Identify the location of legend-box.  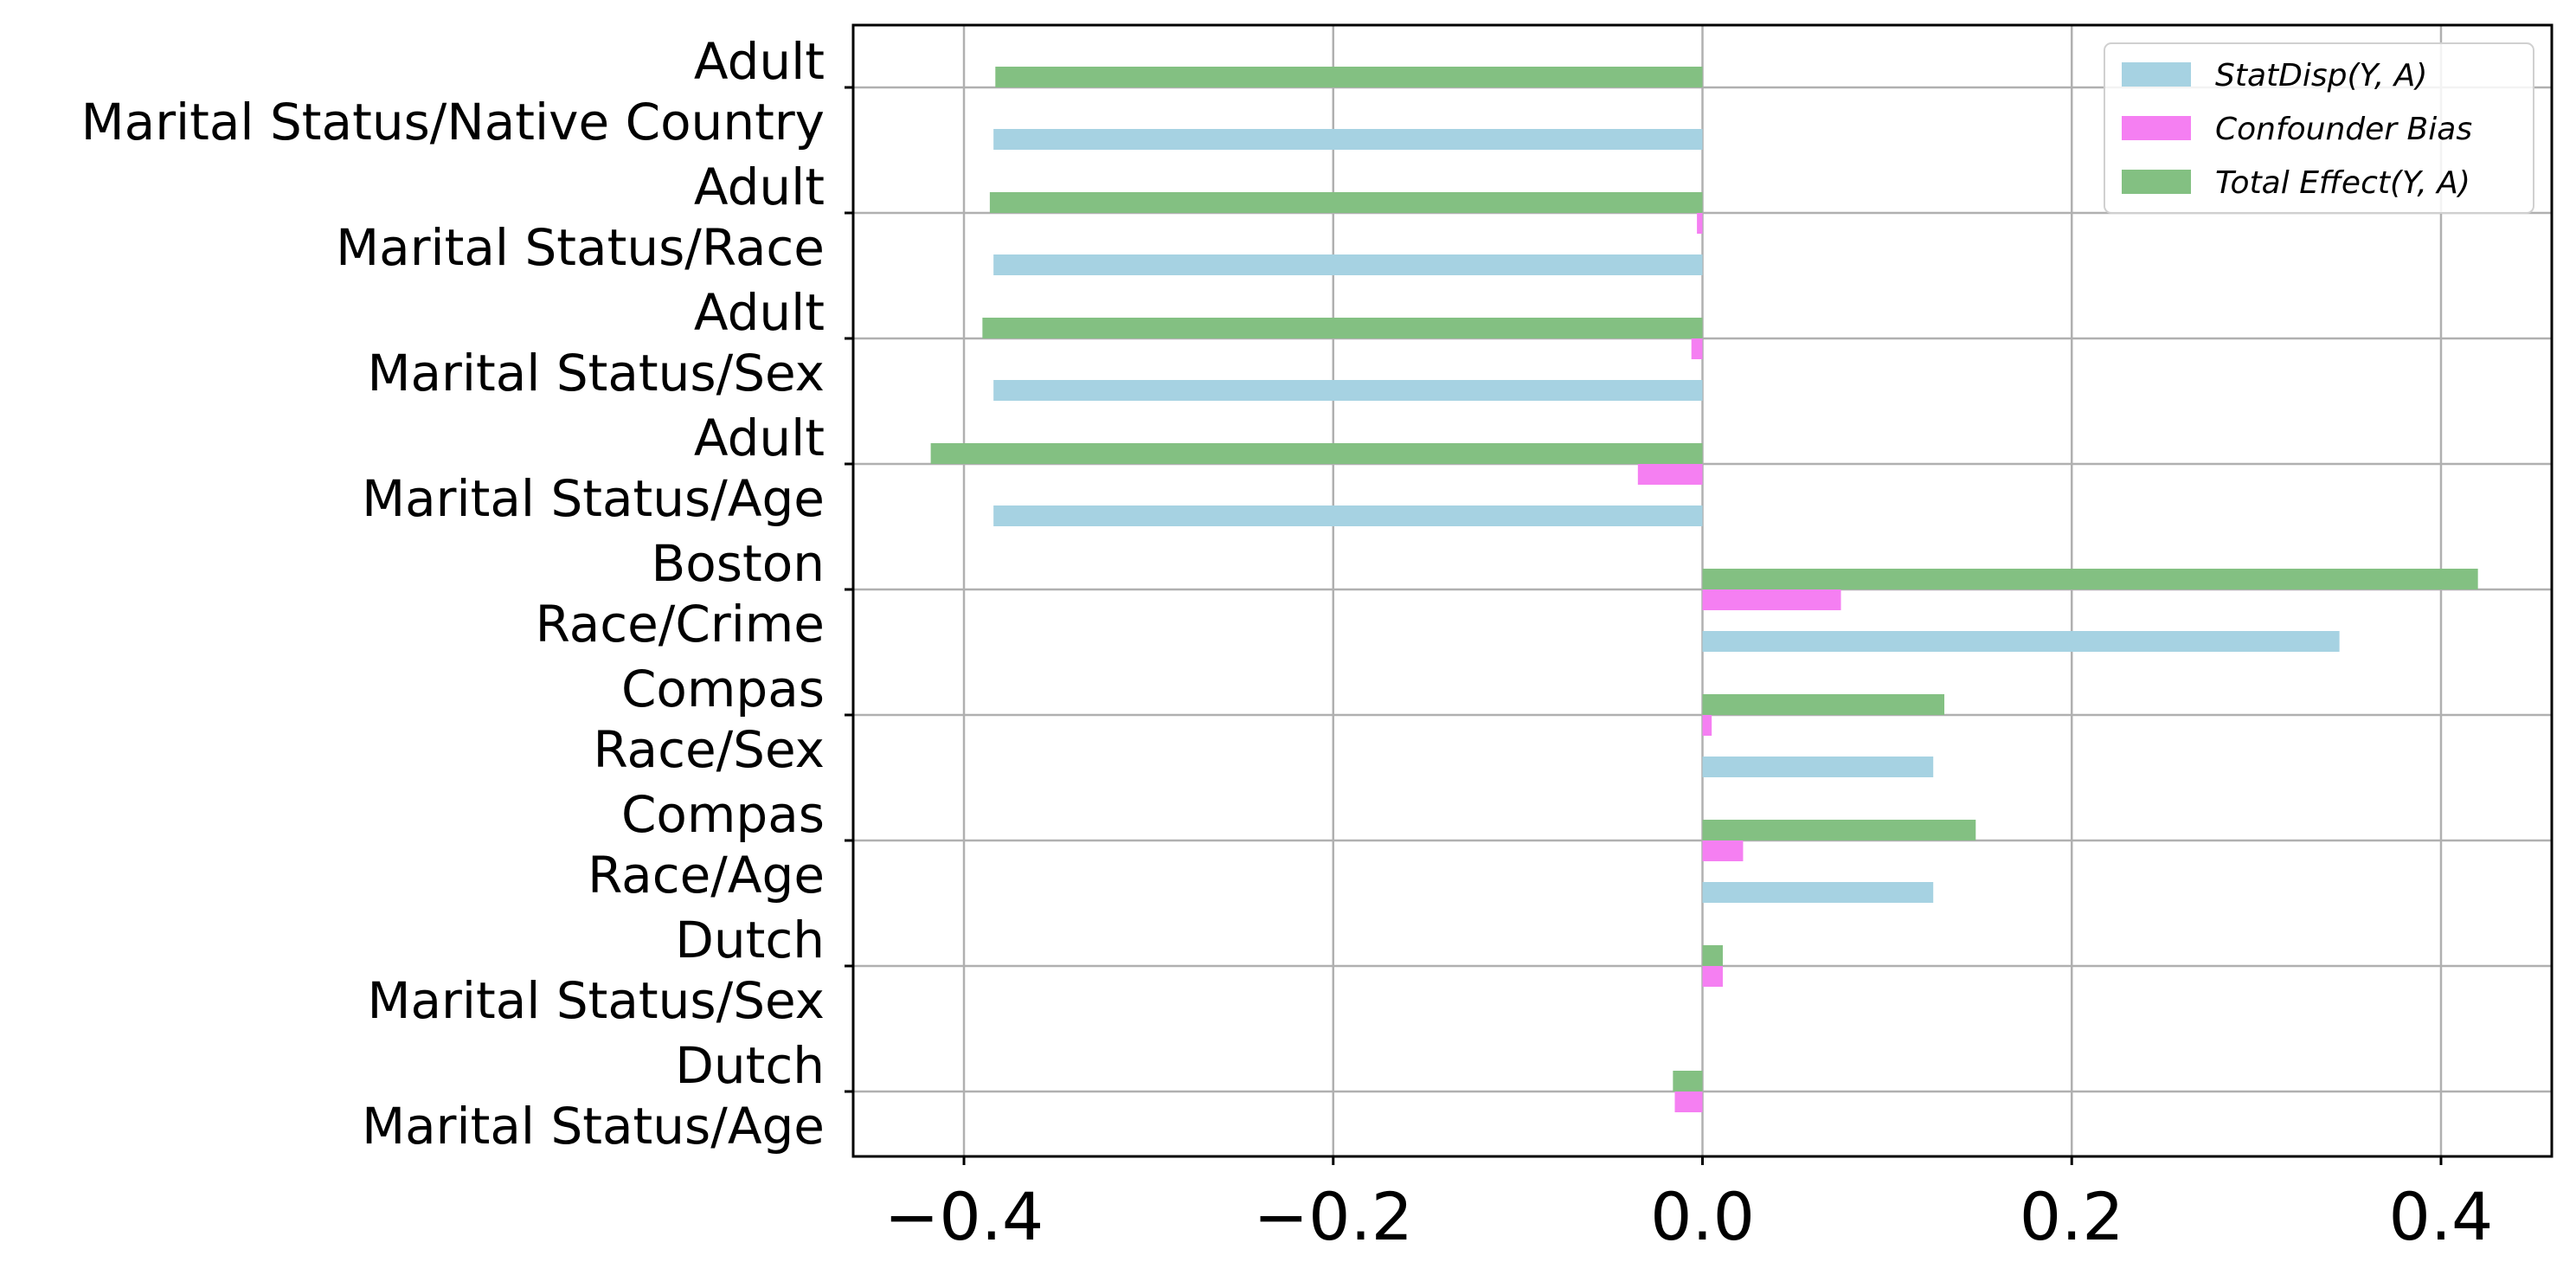
(2319, 128).